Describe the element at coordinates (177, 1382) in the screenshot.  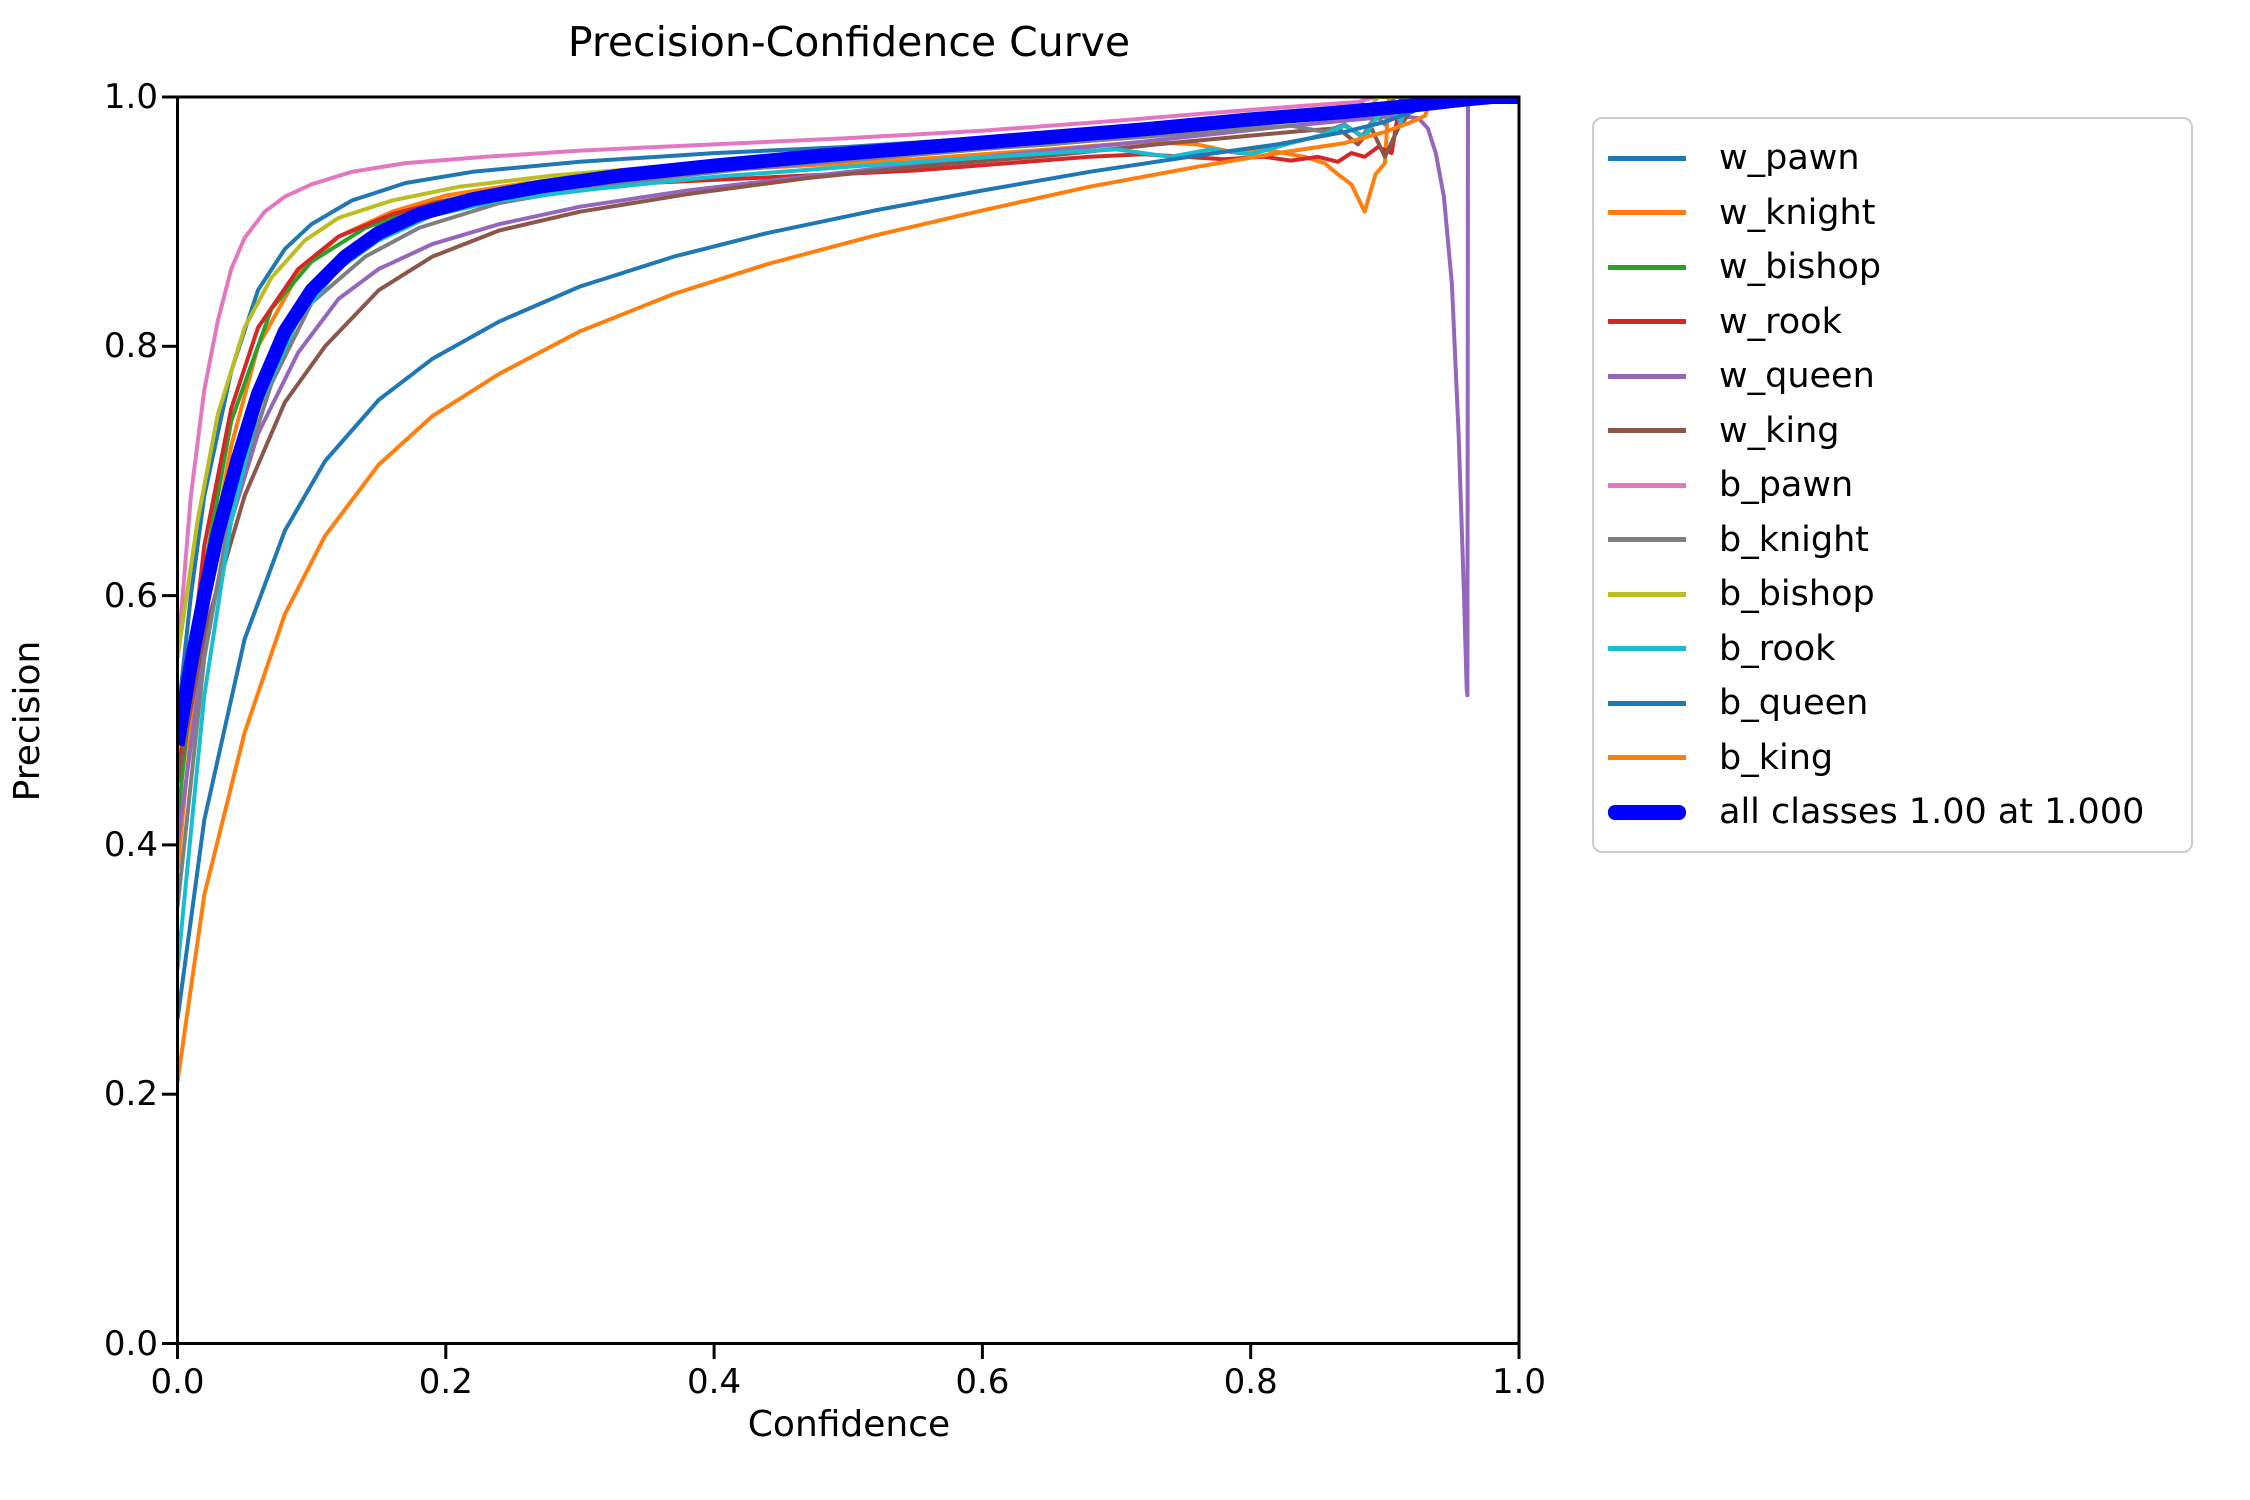
I see `x-tick-label: 0.0` at that location.